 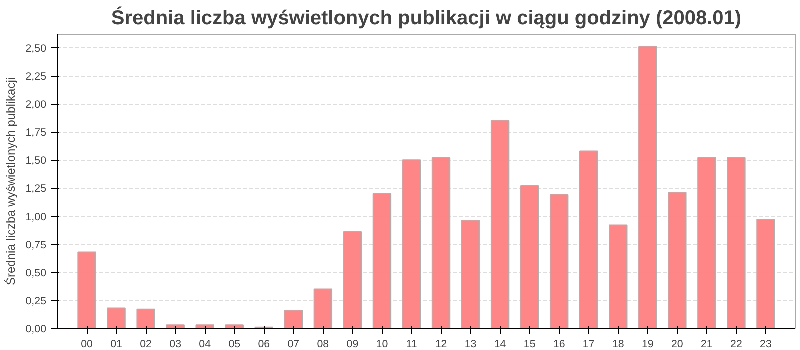 What do you see at coordinates (648, 344) in the screenshot?
I see `x-tick-label: 19` at bounding box center [648, 344].